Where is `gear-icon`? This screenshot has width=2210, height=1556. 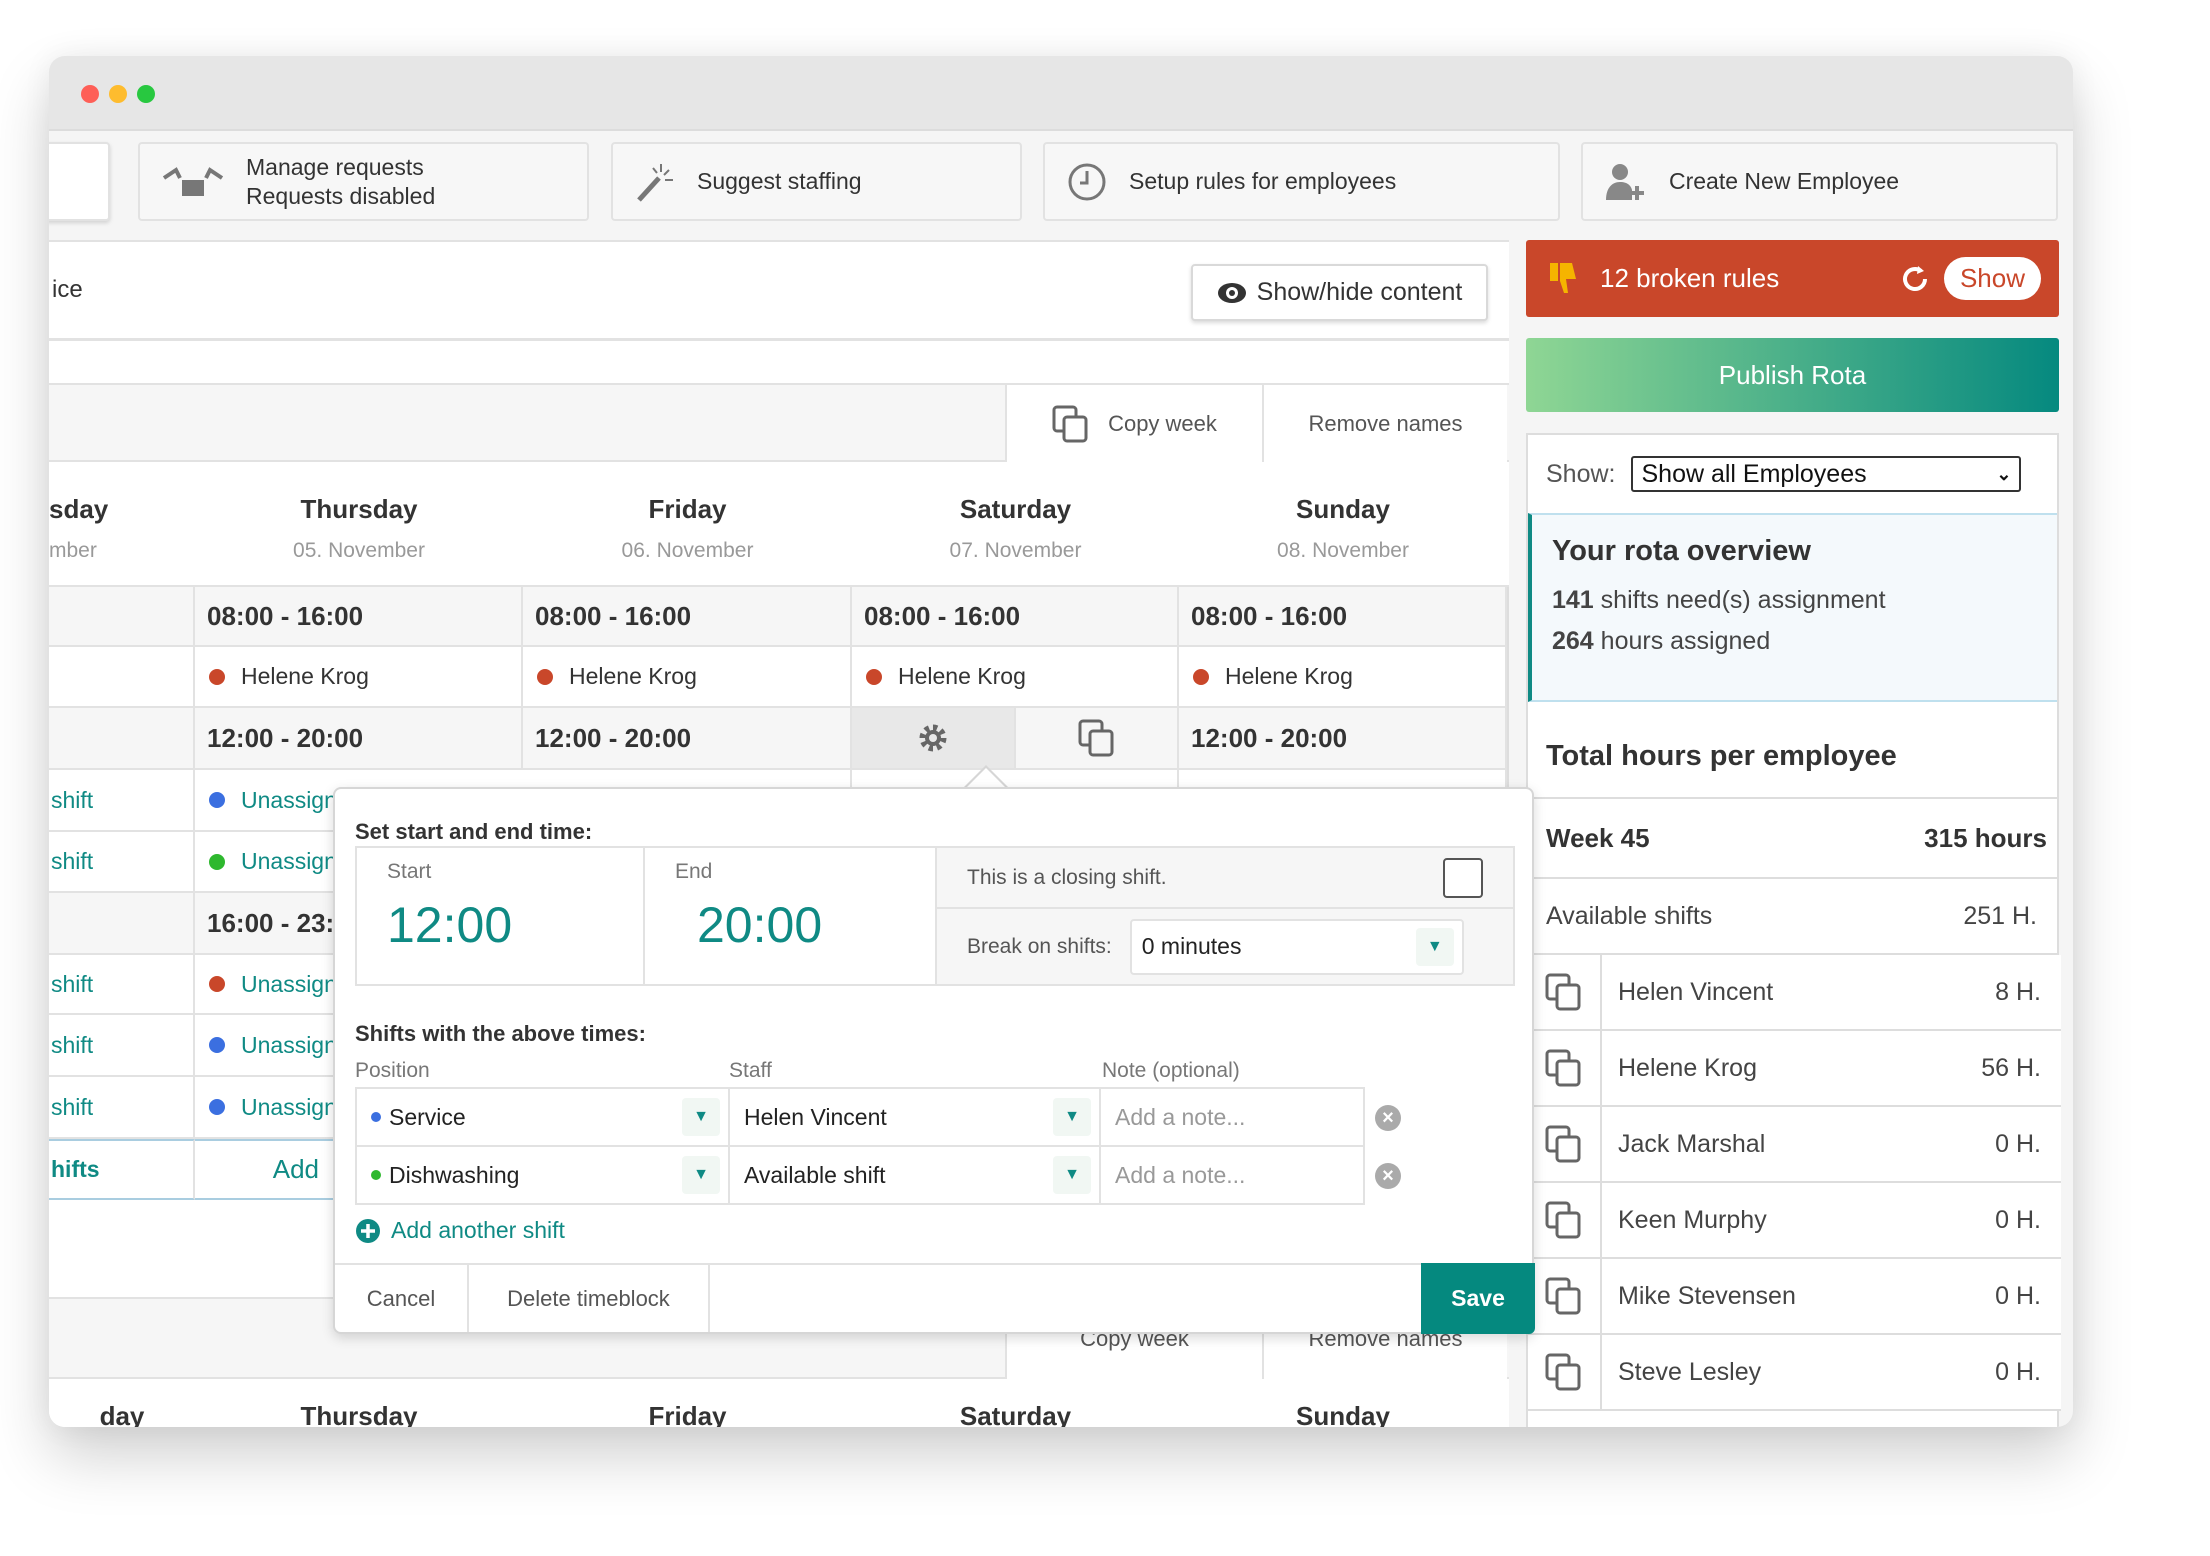 gear-icon is located at coordinates (934, 738).